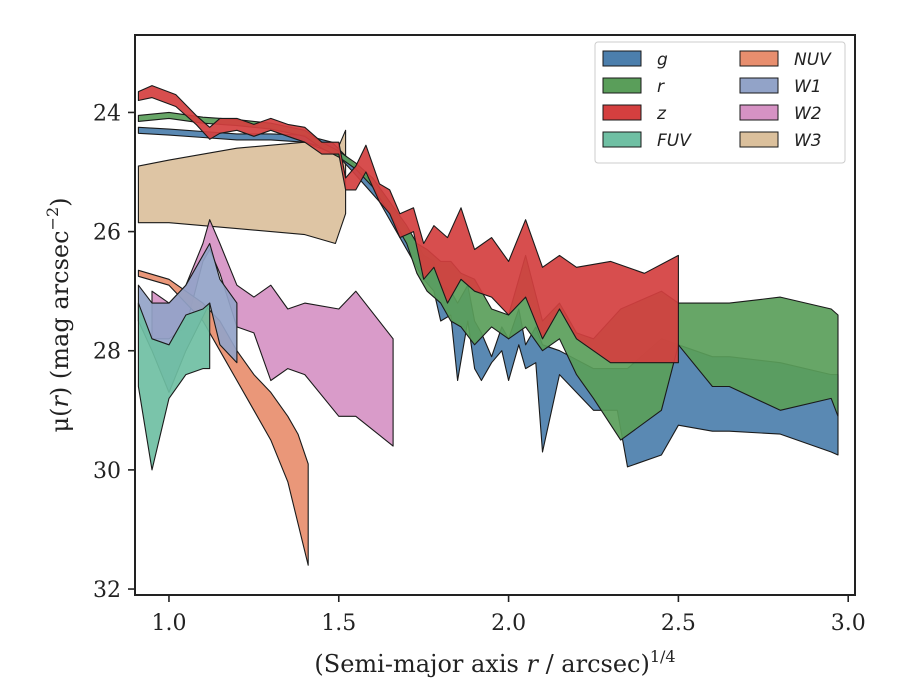  Describe the element at coordinates (813, 60) in the screenshot. I see `legend-label-nuv: NUV` at that location.